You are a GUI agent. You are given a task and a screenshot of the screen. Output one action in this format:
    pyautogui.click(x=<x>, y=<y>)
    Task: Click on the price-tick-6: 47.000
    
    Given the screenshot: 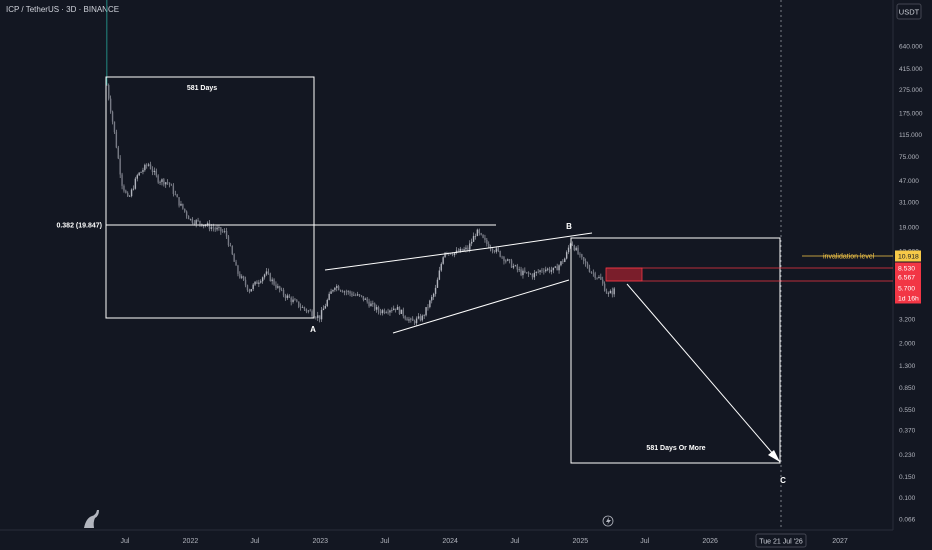 What is the action you would take?
    pyautogui.click(x=909, y=181)
    